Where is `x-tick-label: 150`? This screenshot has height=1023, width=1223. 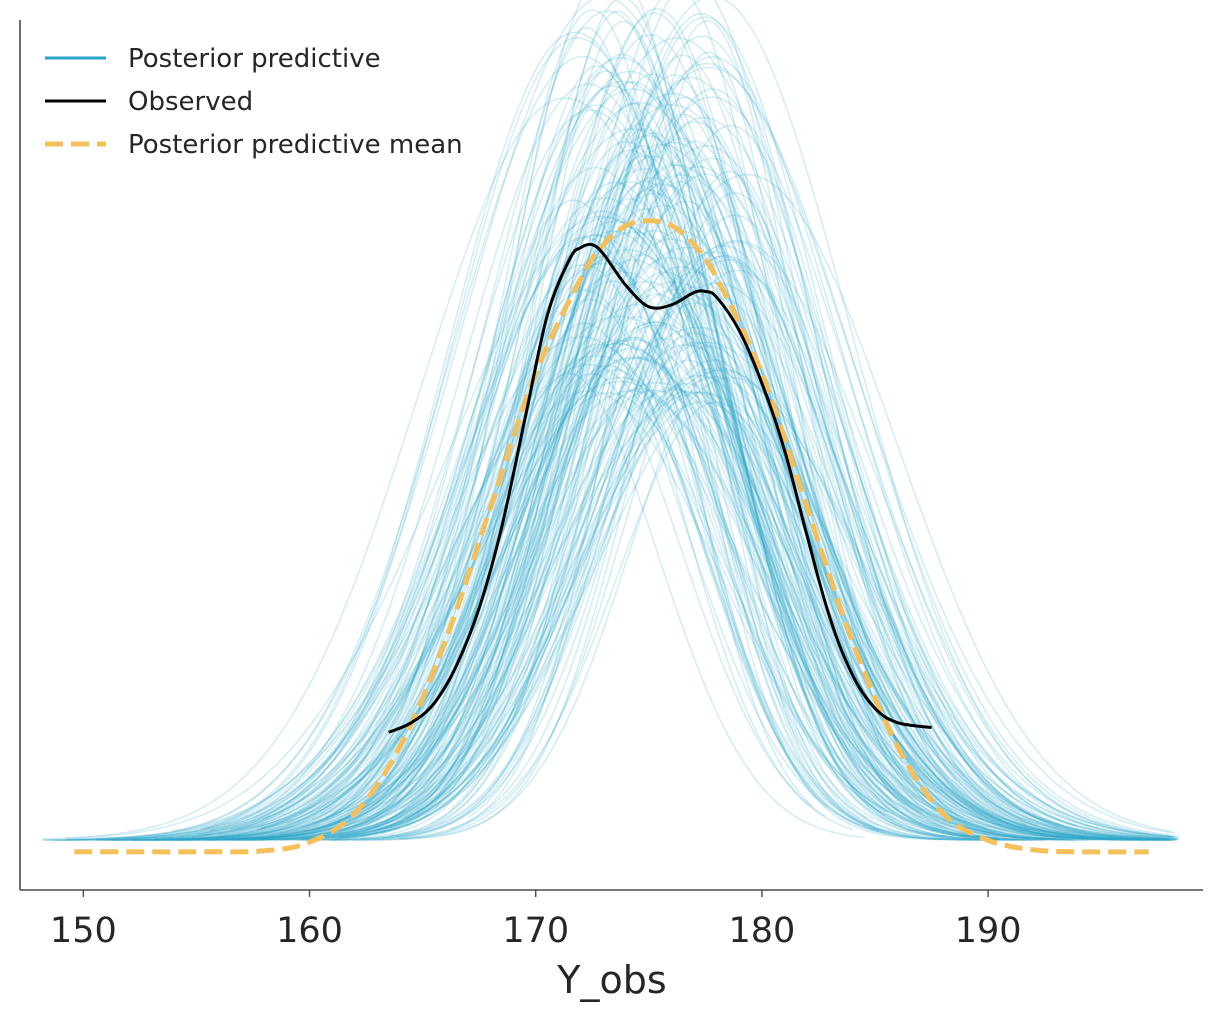
x-tick-label: 150 is located at coordinates (83, 931).